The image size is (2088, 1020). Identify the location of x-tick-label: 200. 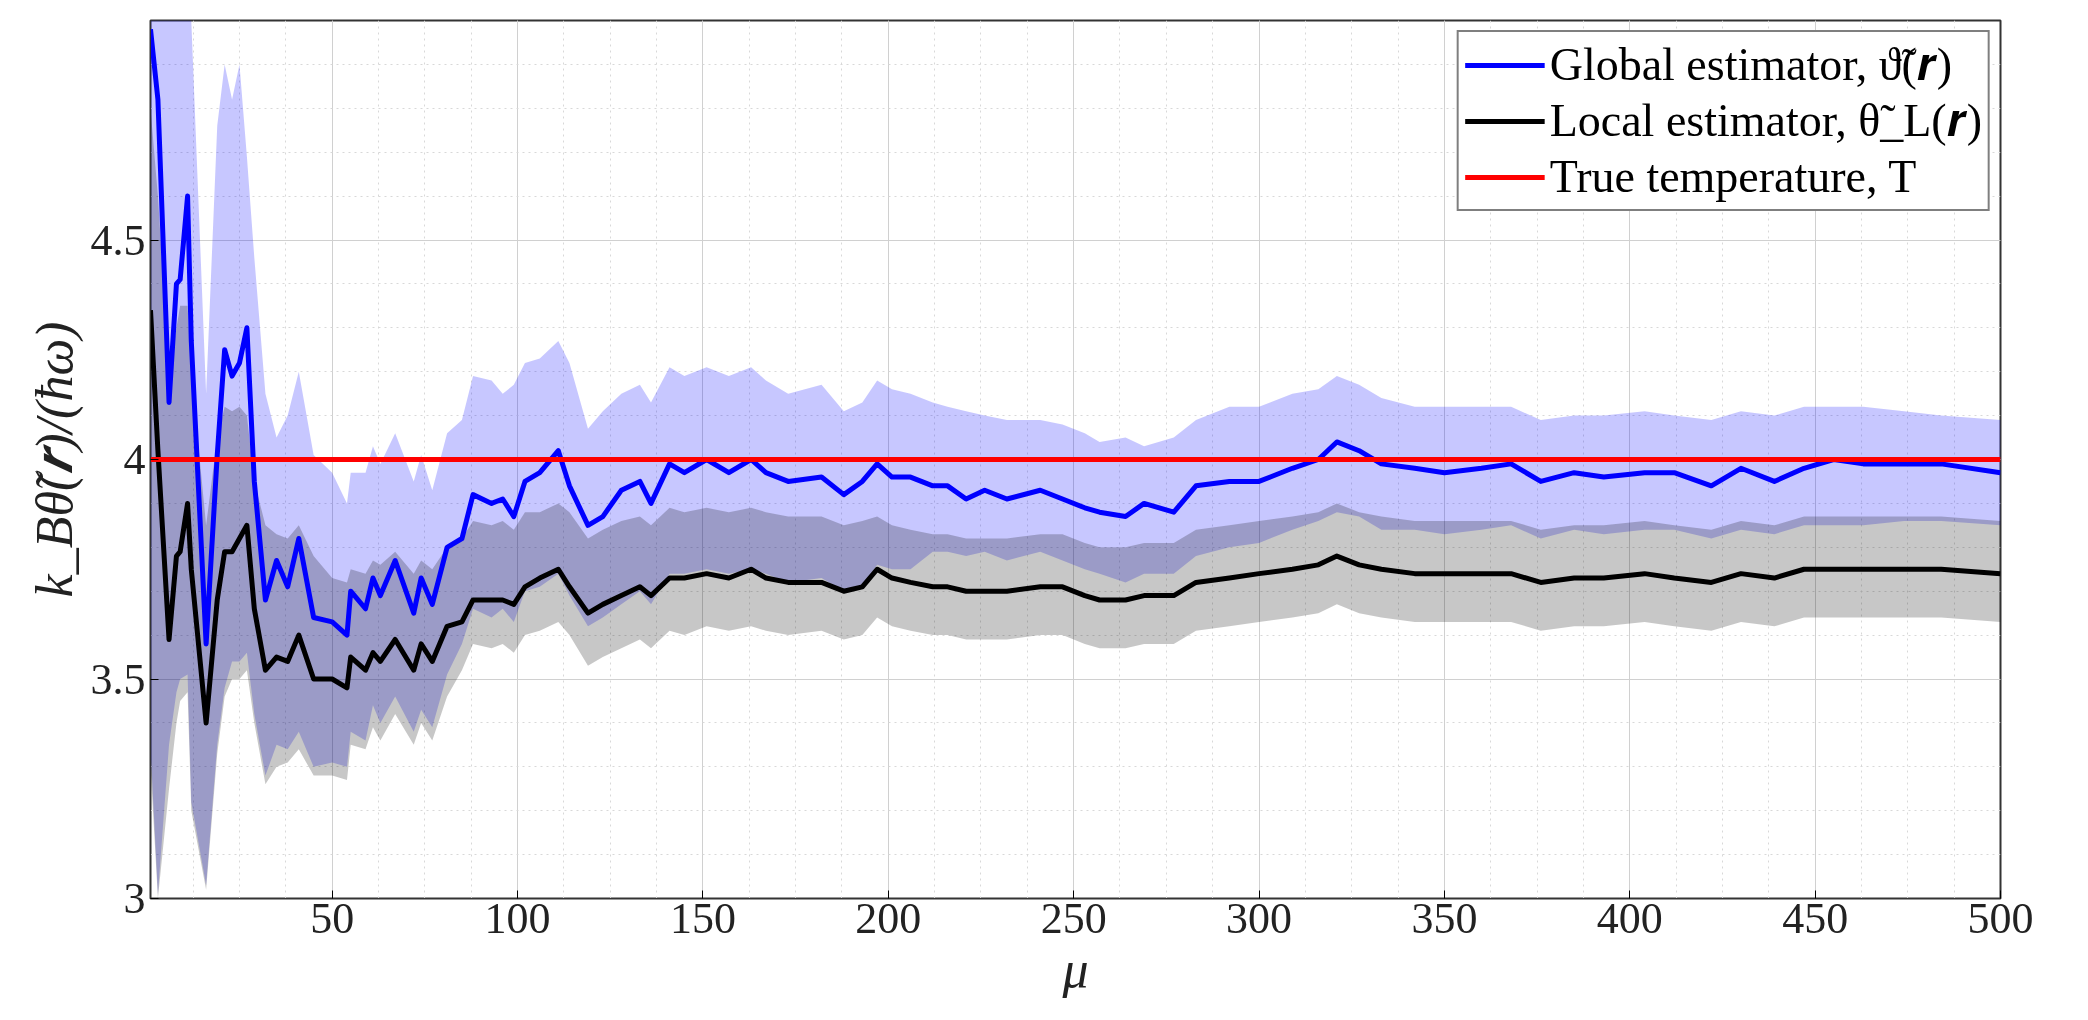
(888, 918).